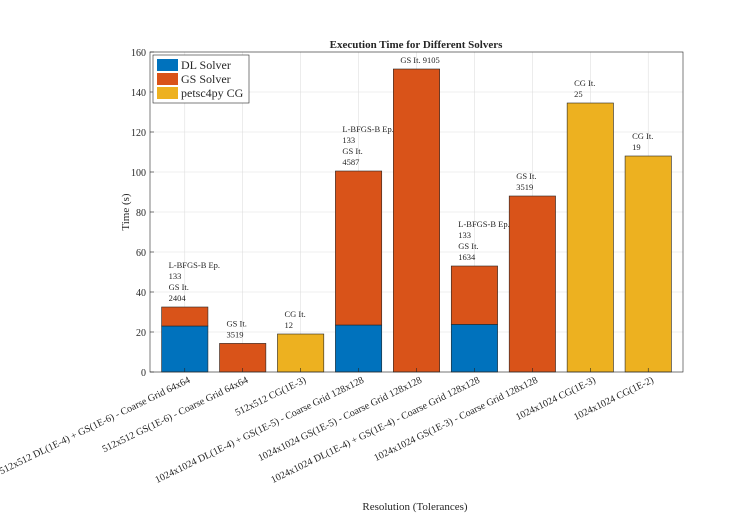 This screenshot has height=528, width=747. I want to click on legend: DL Solver GS Solver petsc4py CG, so click(201, 79).